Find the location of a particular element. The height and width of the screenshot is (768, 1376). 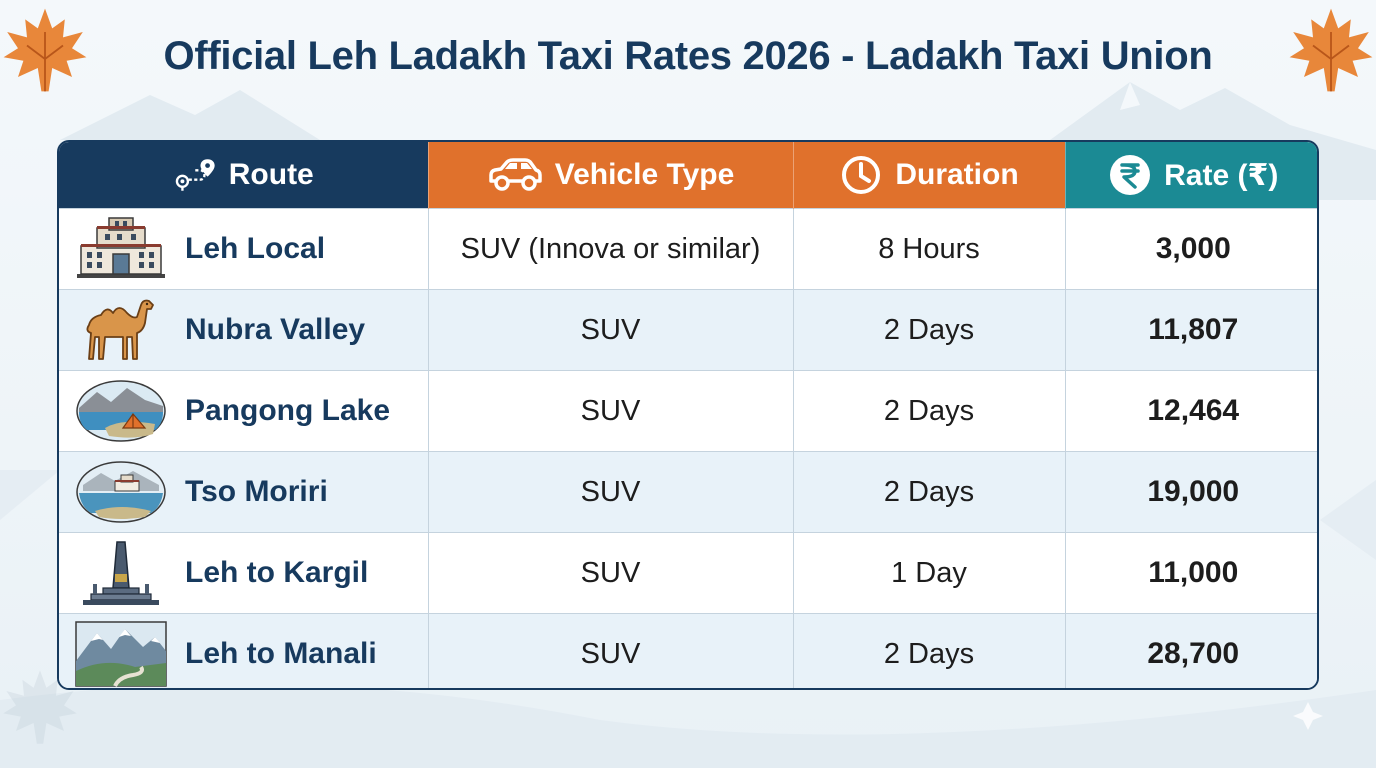

route-cell: Leh to Manali is located at coordinates (244, 650).